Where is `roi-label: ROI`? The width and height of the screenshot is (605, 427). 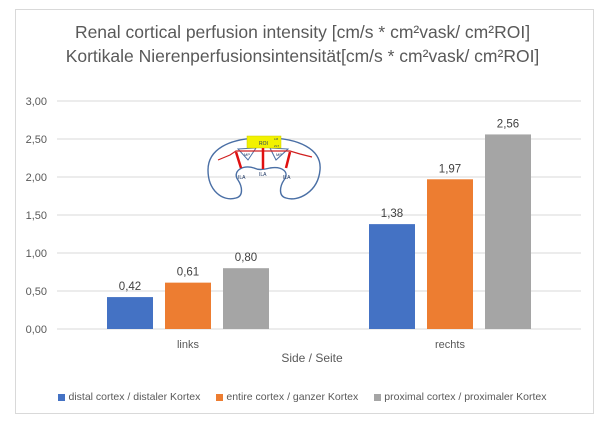 roi-label: ROI is located at coordinates (263, 144).